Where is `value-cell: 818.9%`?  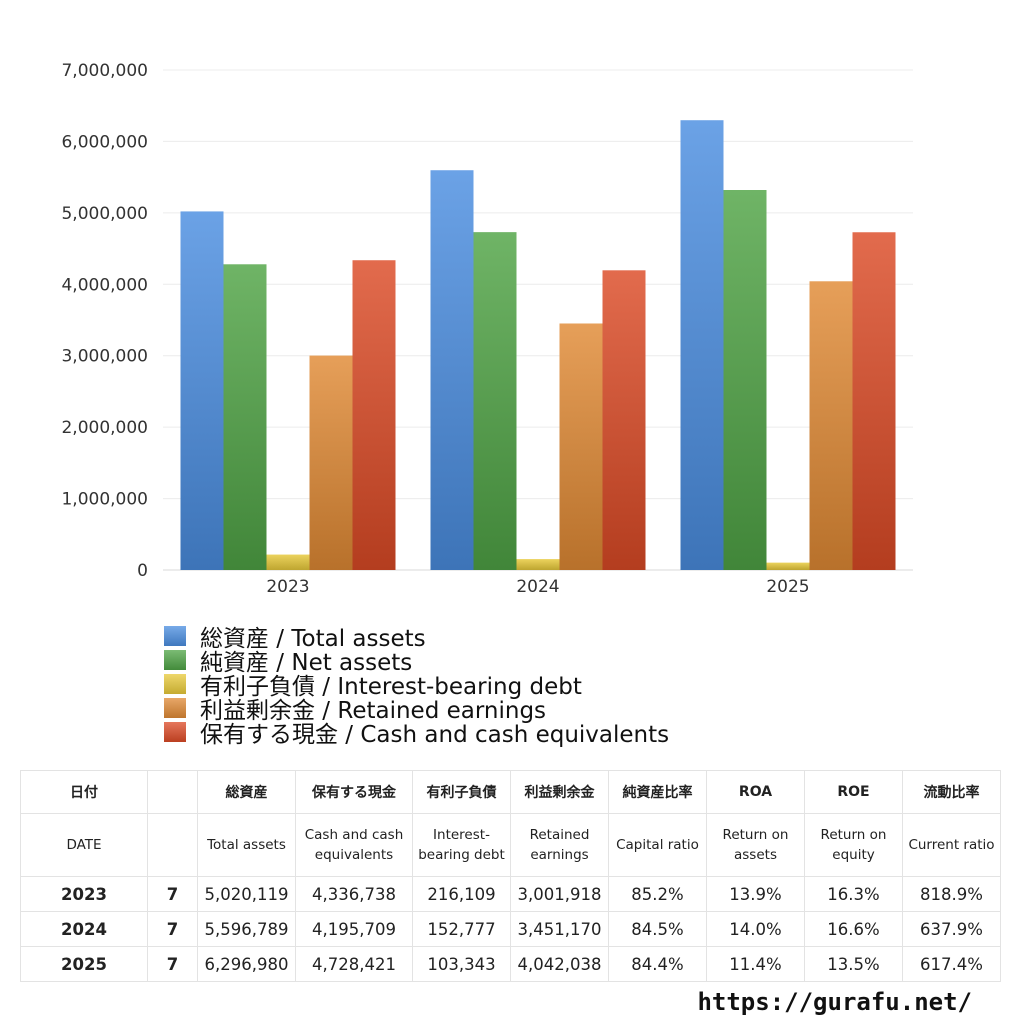
value-cell: 818.9% is located at coordinates (951, 894).